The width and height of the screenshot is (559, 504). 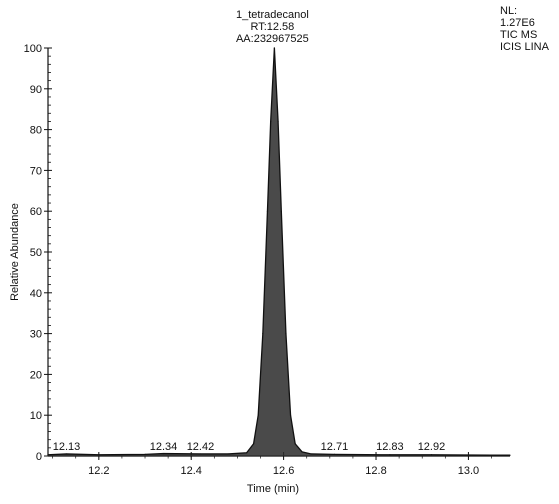 What do you see at coordinates (36, 416) in the screenshot?
I see `y-tick-label: 10` at bounding box center [36, 416].